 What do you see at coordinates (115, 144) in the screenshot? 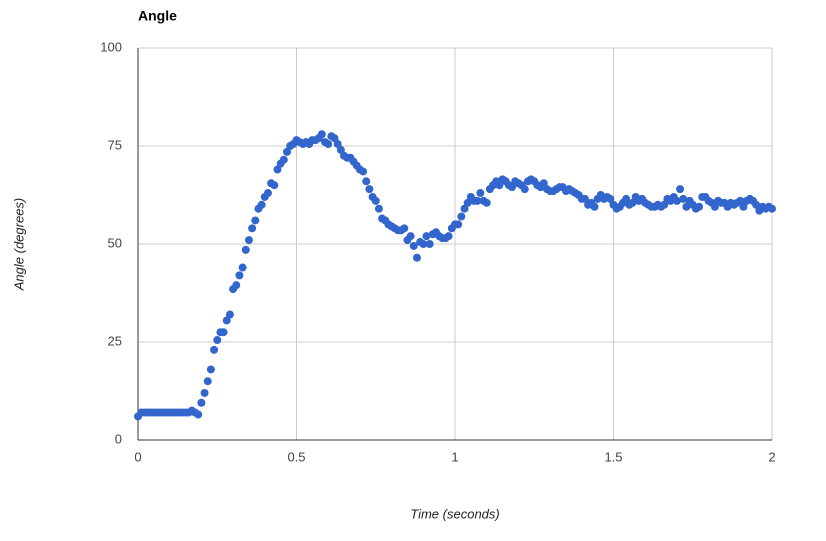
I see `y-tick-label: 75` at bounding box center [115, 144].